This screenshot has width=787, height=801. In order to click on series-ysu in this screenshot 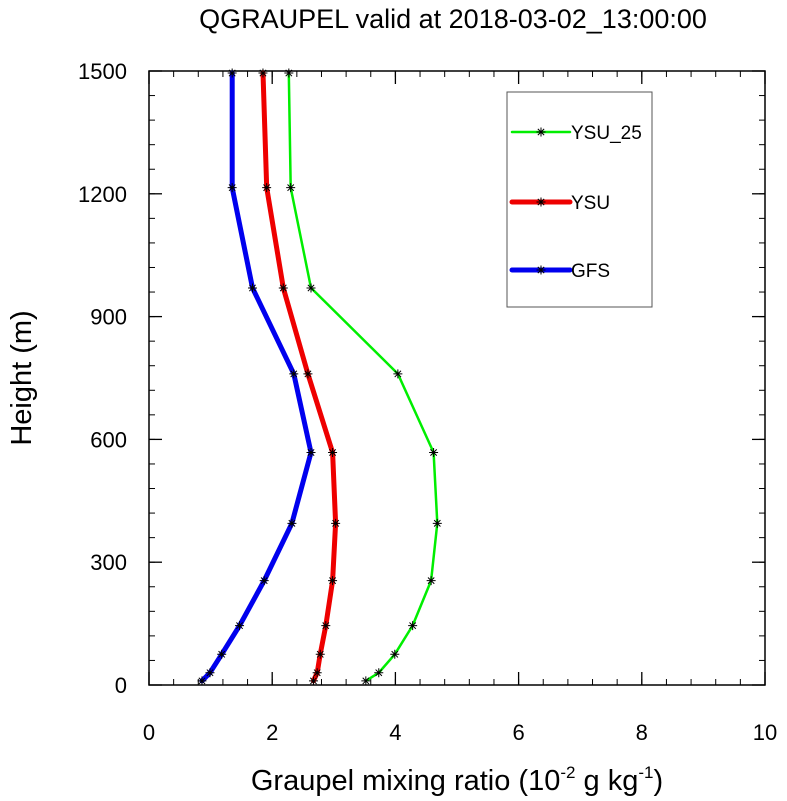, I will do `click(299, 377)`.